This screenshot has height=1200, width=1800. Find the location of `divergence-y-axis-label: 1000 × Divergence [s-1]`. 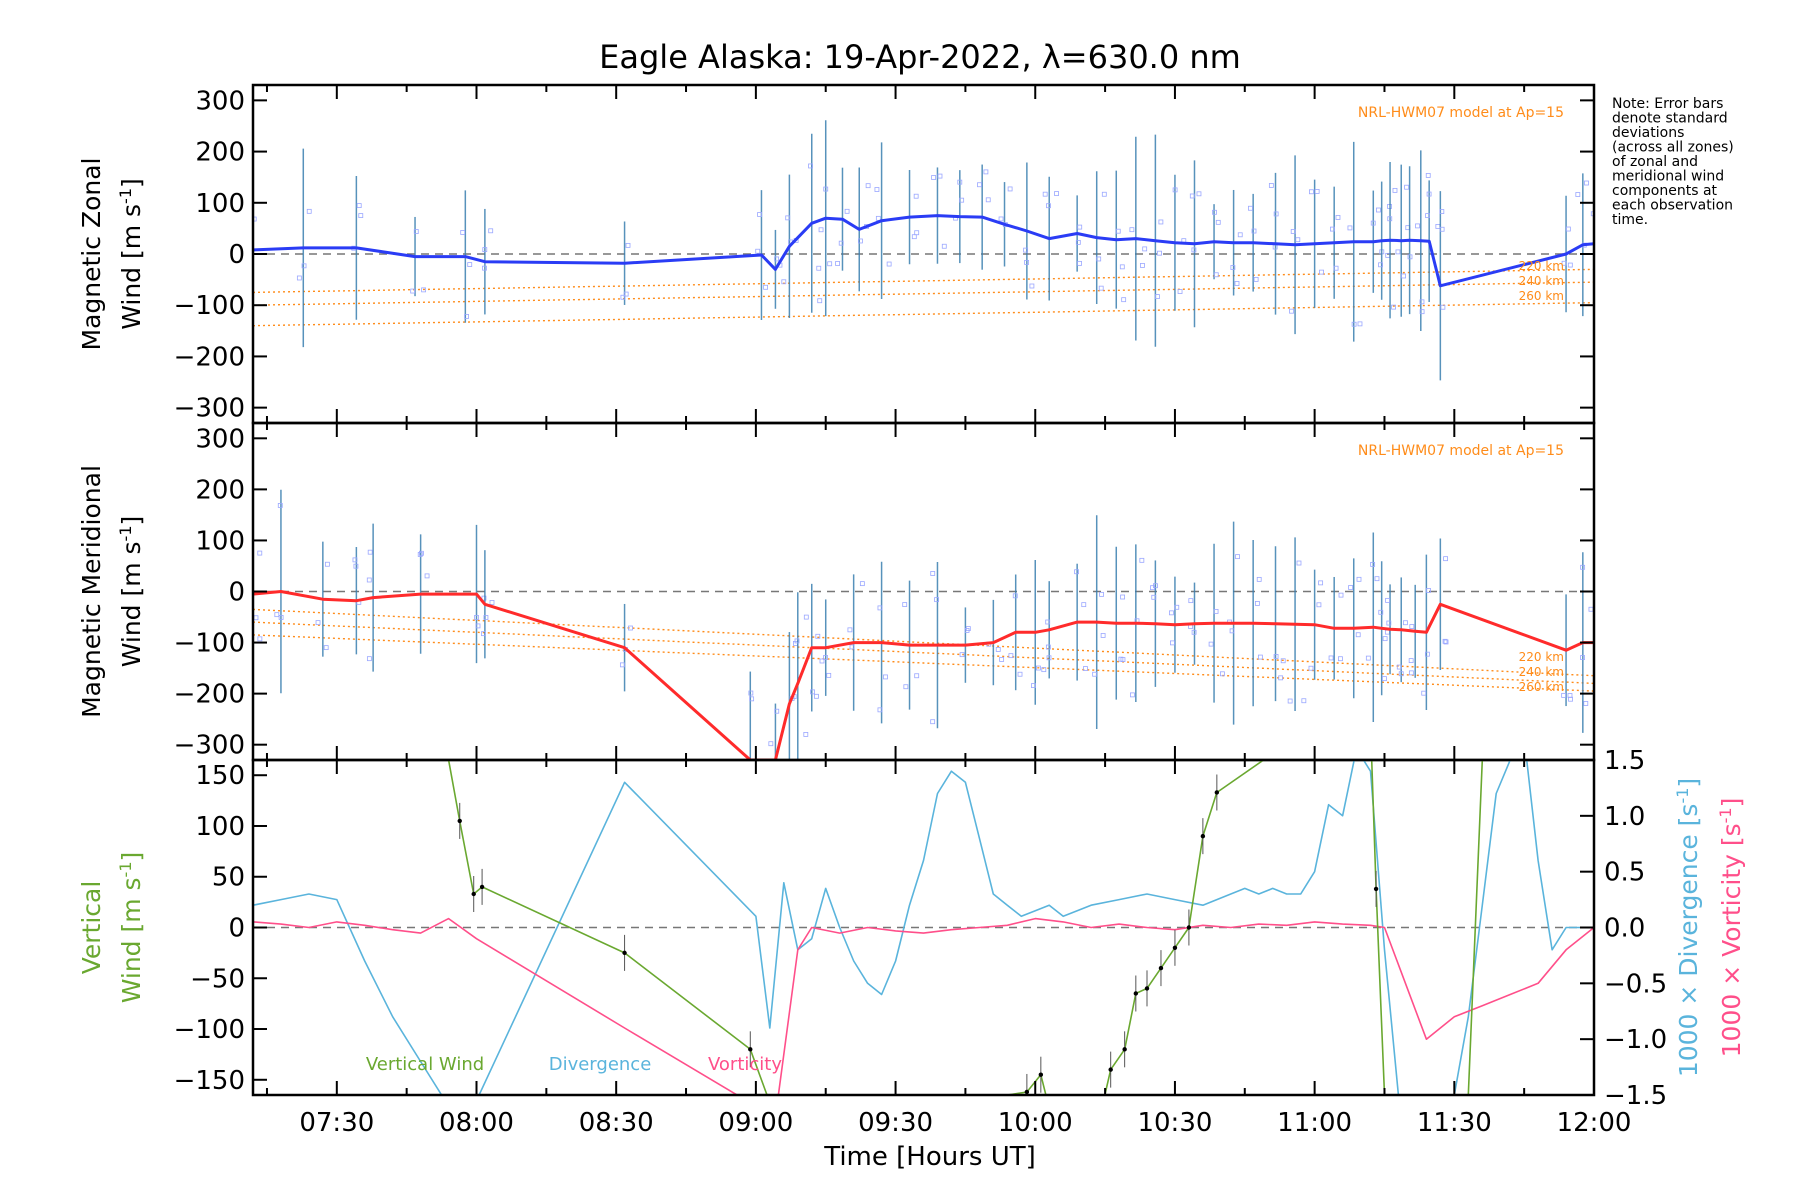

divergence-y-axis-label: 1000 × Divergence [s-1] is located at coordinates (1688, 927).